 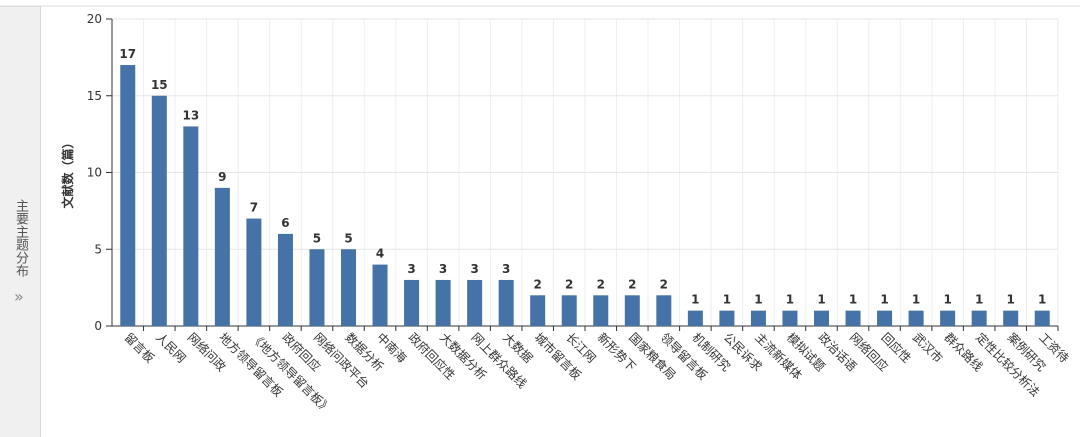 What do you see at coordinates (94, 19) in the screenshot?
I see `y-tick-label: 20` at bounding box center [94, 19].